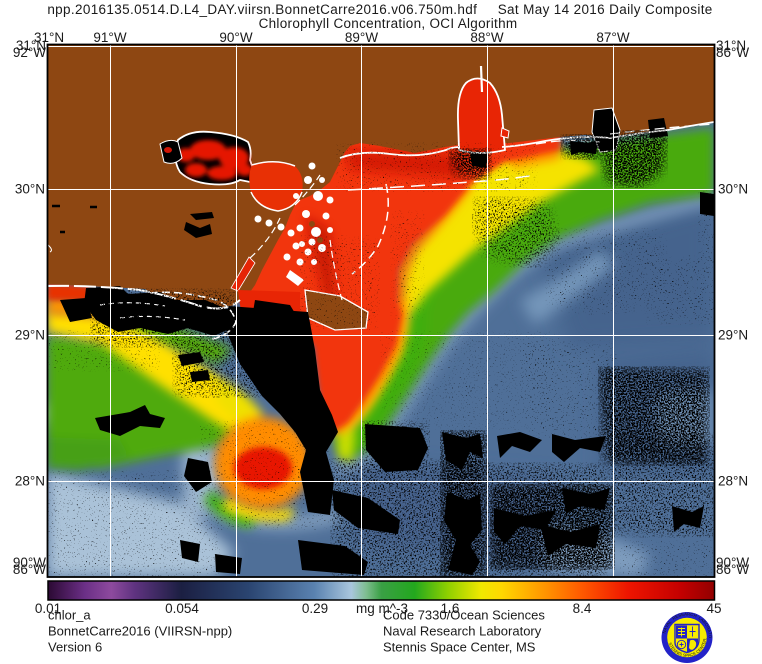 The width and height of the screenshot is (762, 664). What do you see at coordinates (109, 37) in the screenshot?
I see `svg-text: 91°W` at bounding box center [109, 37].